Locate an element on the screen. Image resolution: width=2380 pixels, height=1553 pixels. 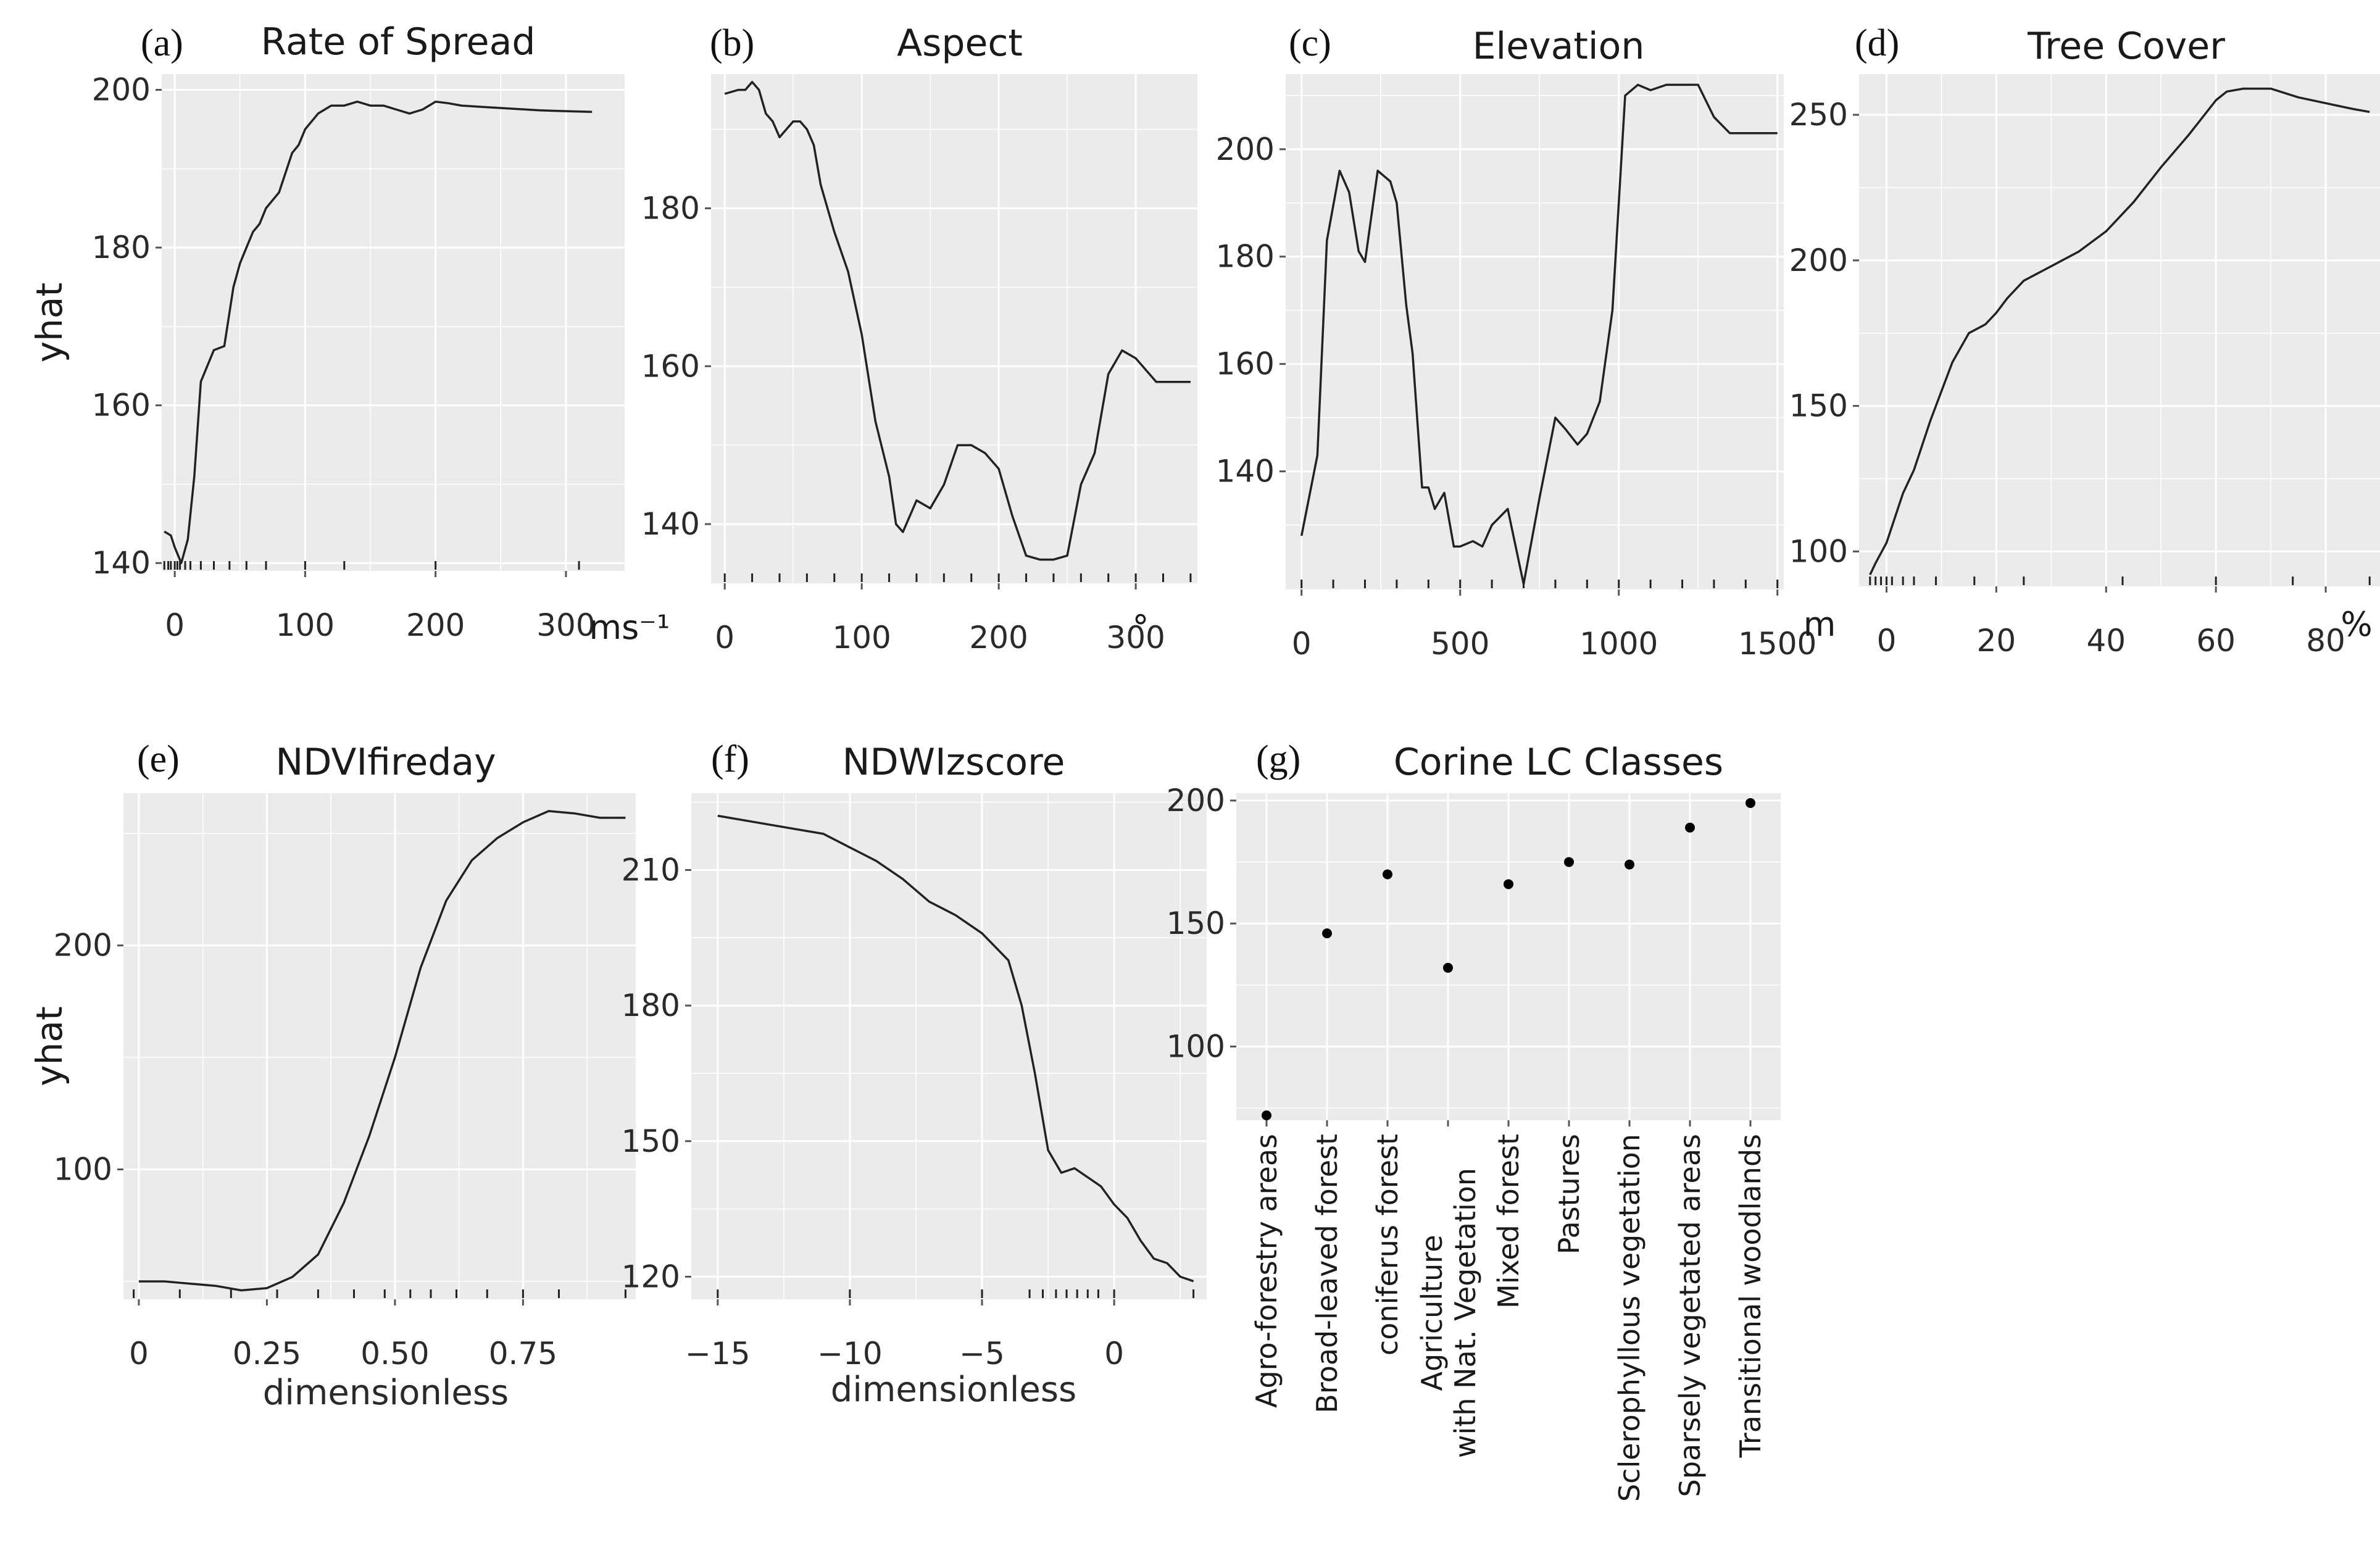
y-tick-label: 210 is located at coordinates (651, 870).